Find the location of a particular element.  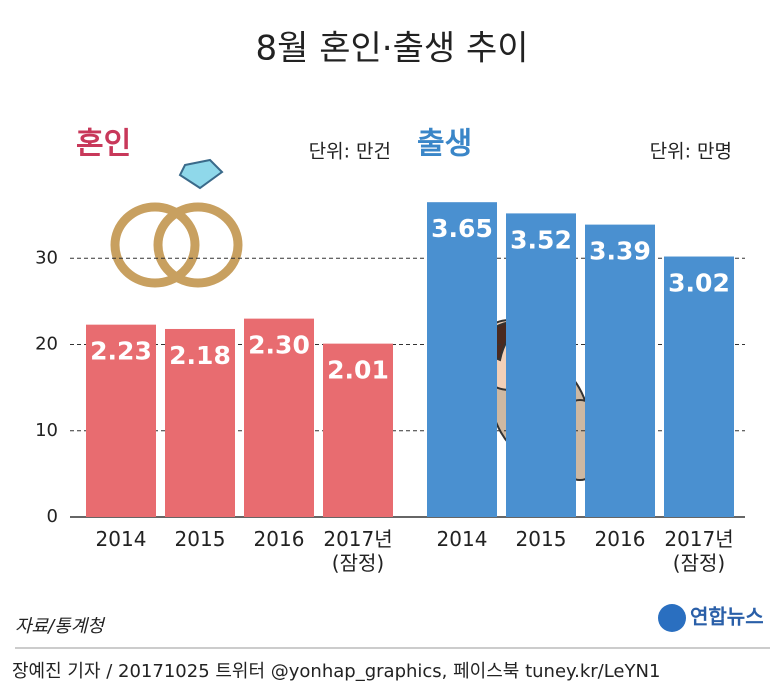

unit-label: 단위: 만건 is located at coordinates (350, 152).